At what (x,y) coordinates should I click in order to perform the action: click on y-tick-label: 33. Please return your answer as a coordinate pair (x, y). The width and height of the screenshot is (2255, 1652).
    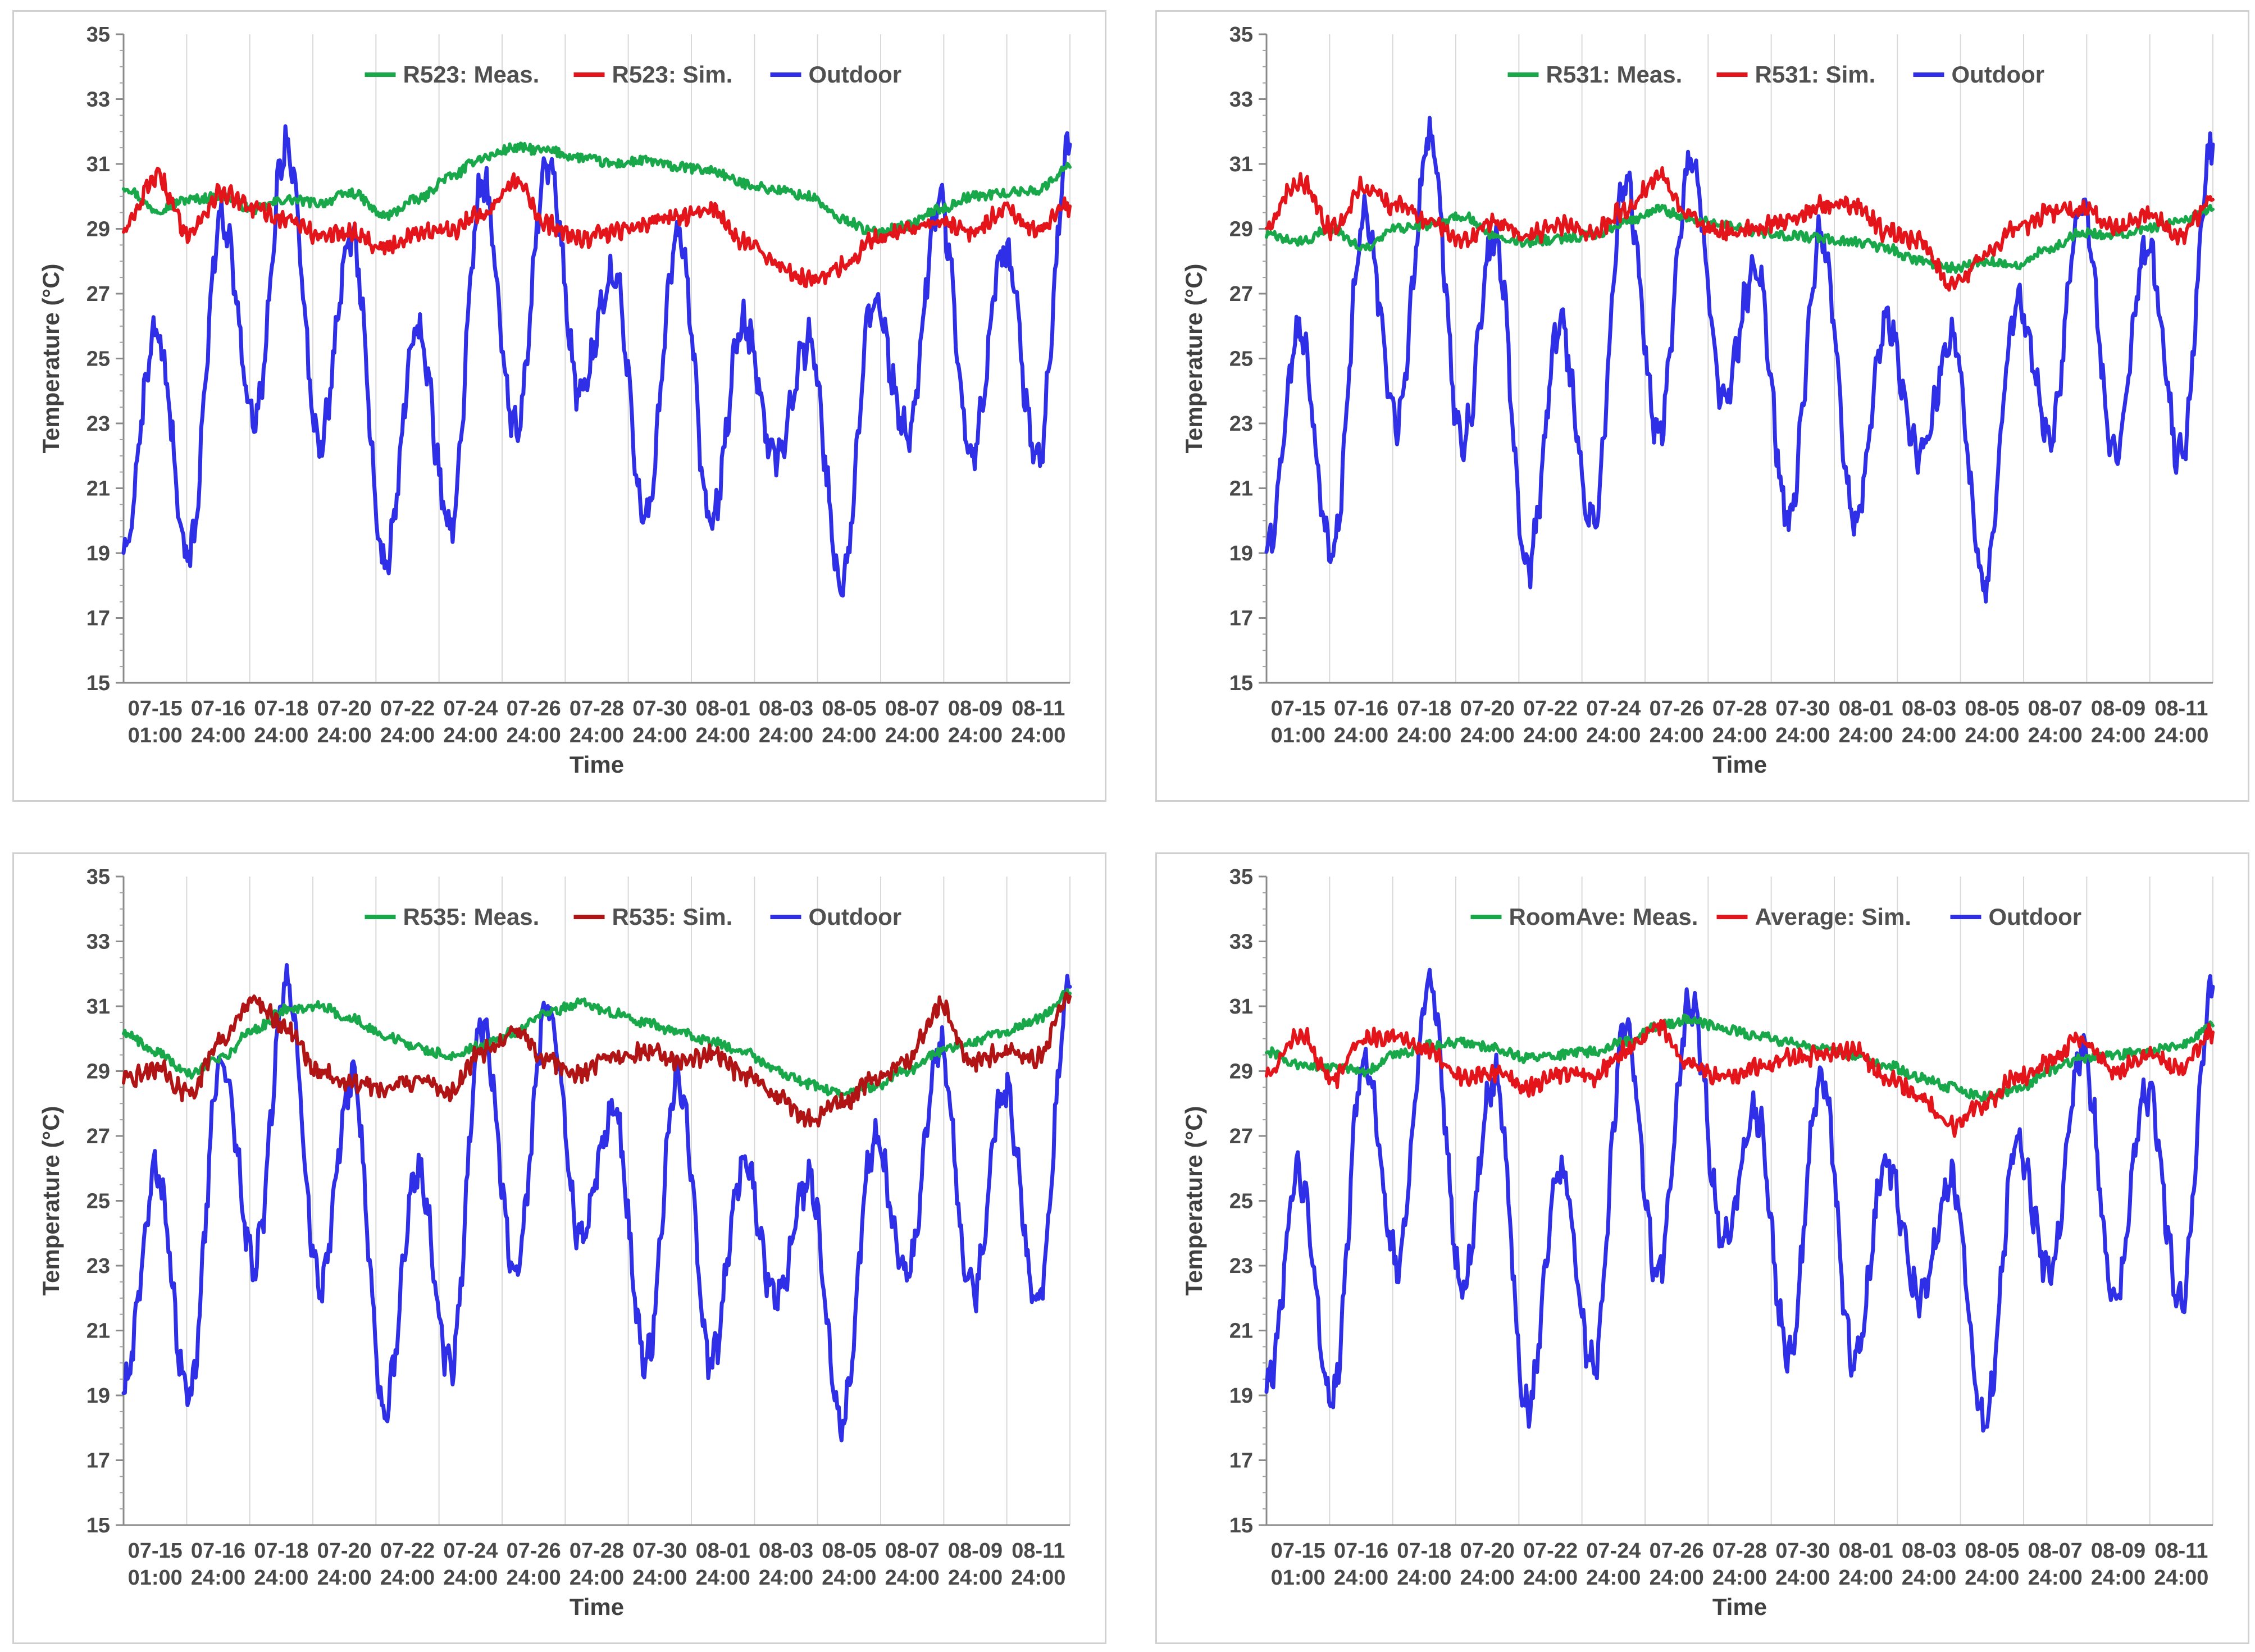
    Looking at the image, I should click on (1241, 100).